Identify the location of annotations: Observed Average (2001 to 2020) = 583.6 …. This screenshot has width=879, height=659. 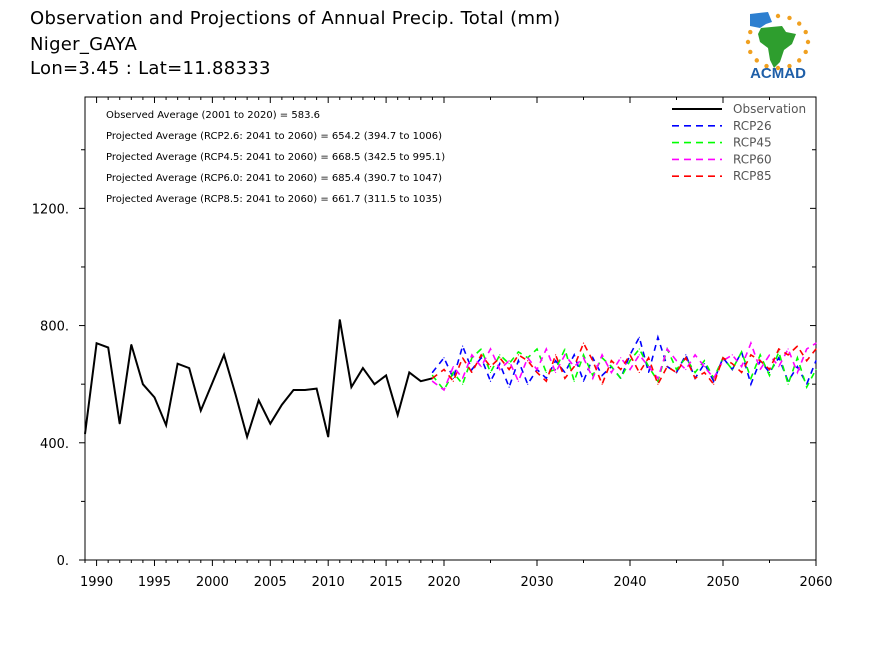
(275, 157).